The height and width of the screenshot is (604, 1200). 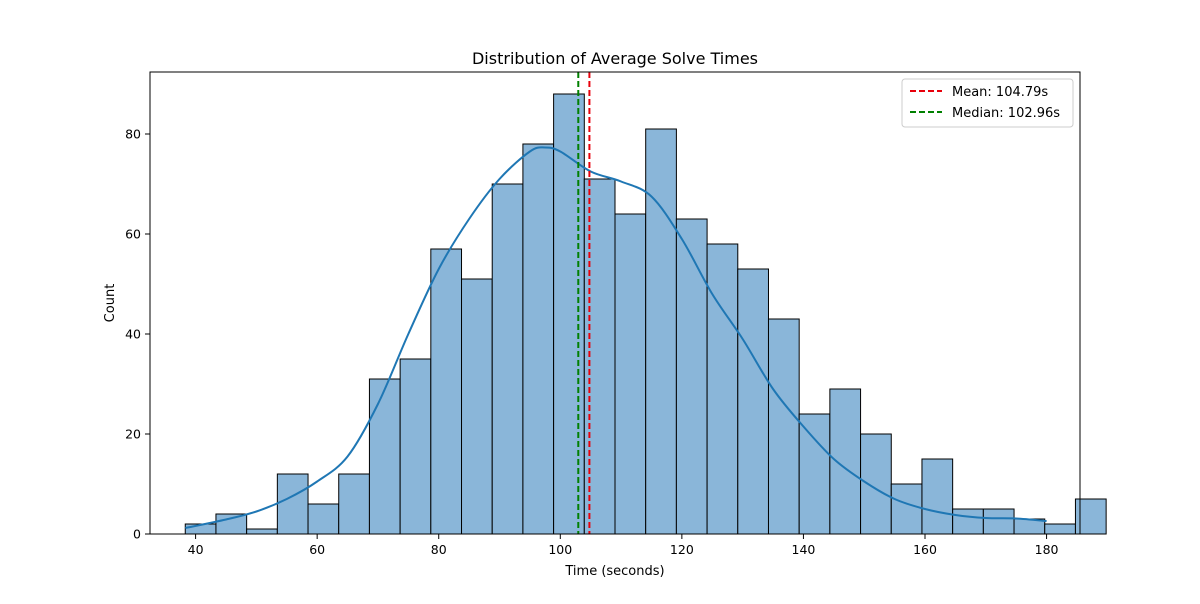 I want to click on x-tick-label: 40, so click(x=196, y=549).